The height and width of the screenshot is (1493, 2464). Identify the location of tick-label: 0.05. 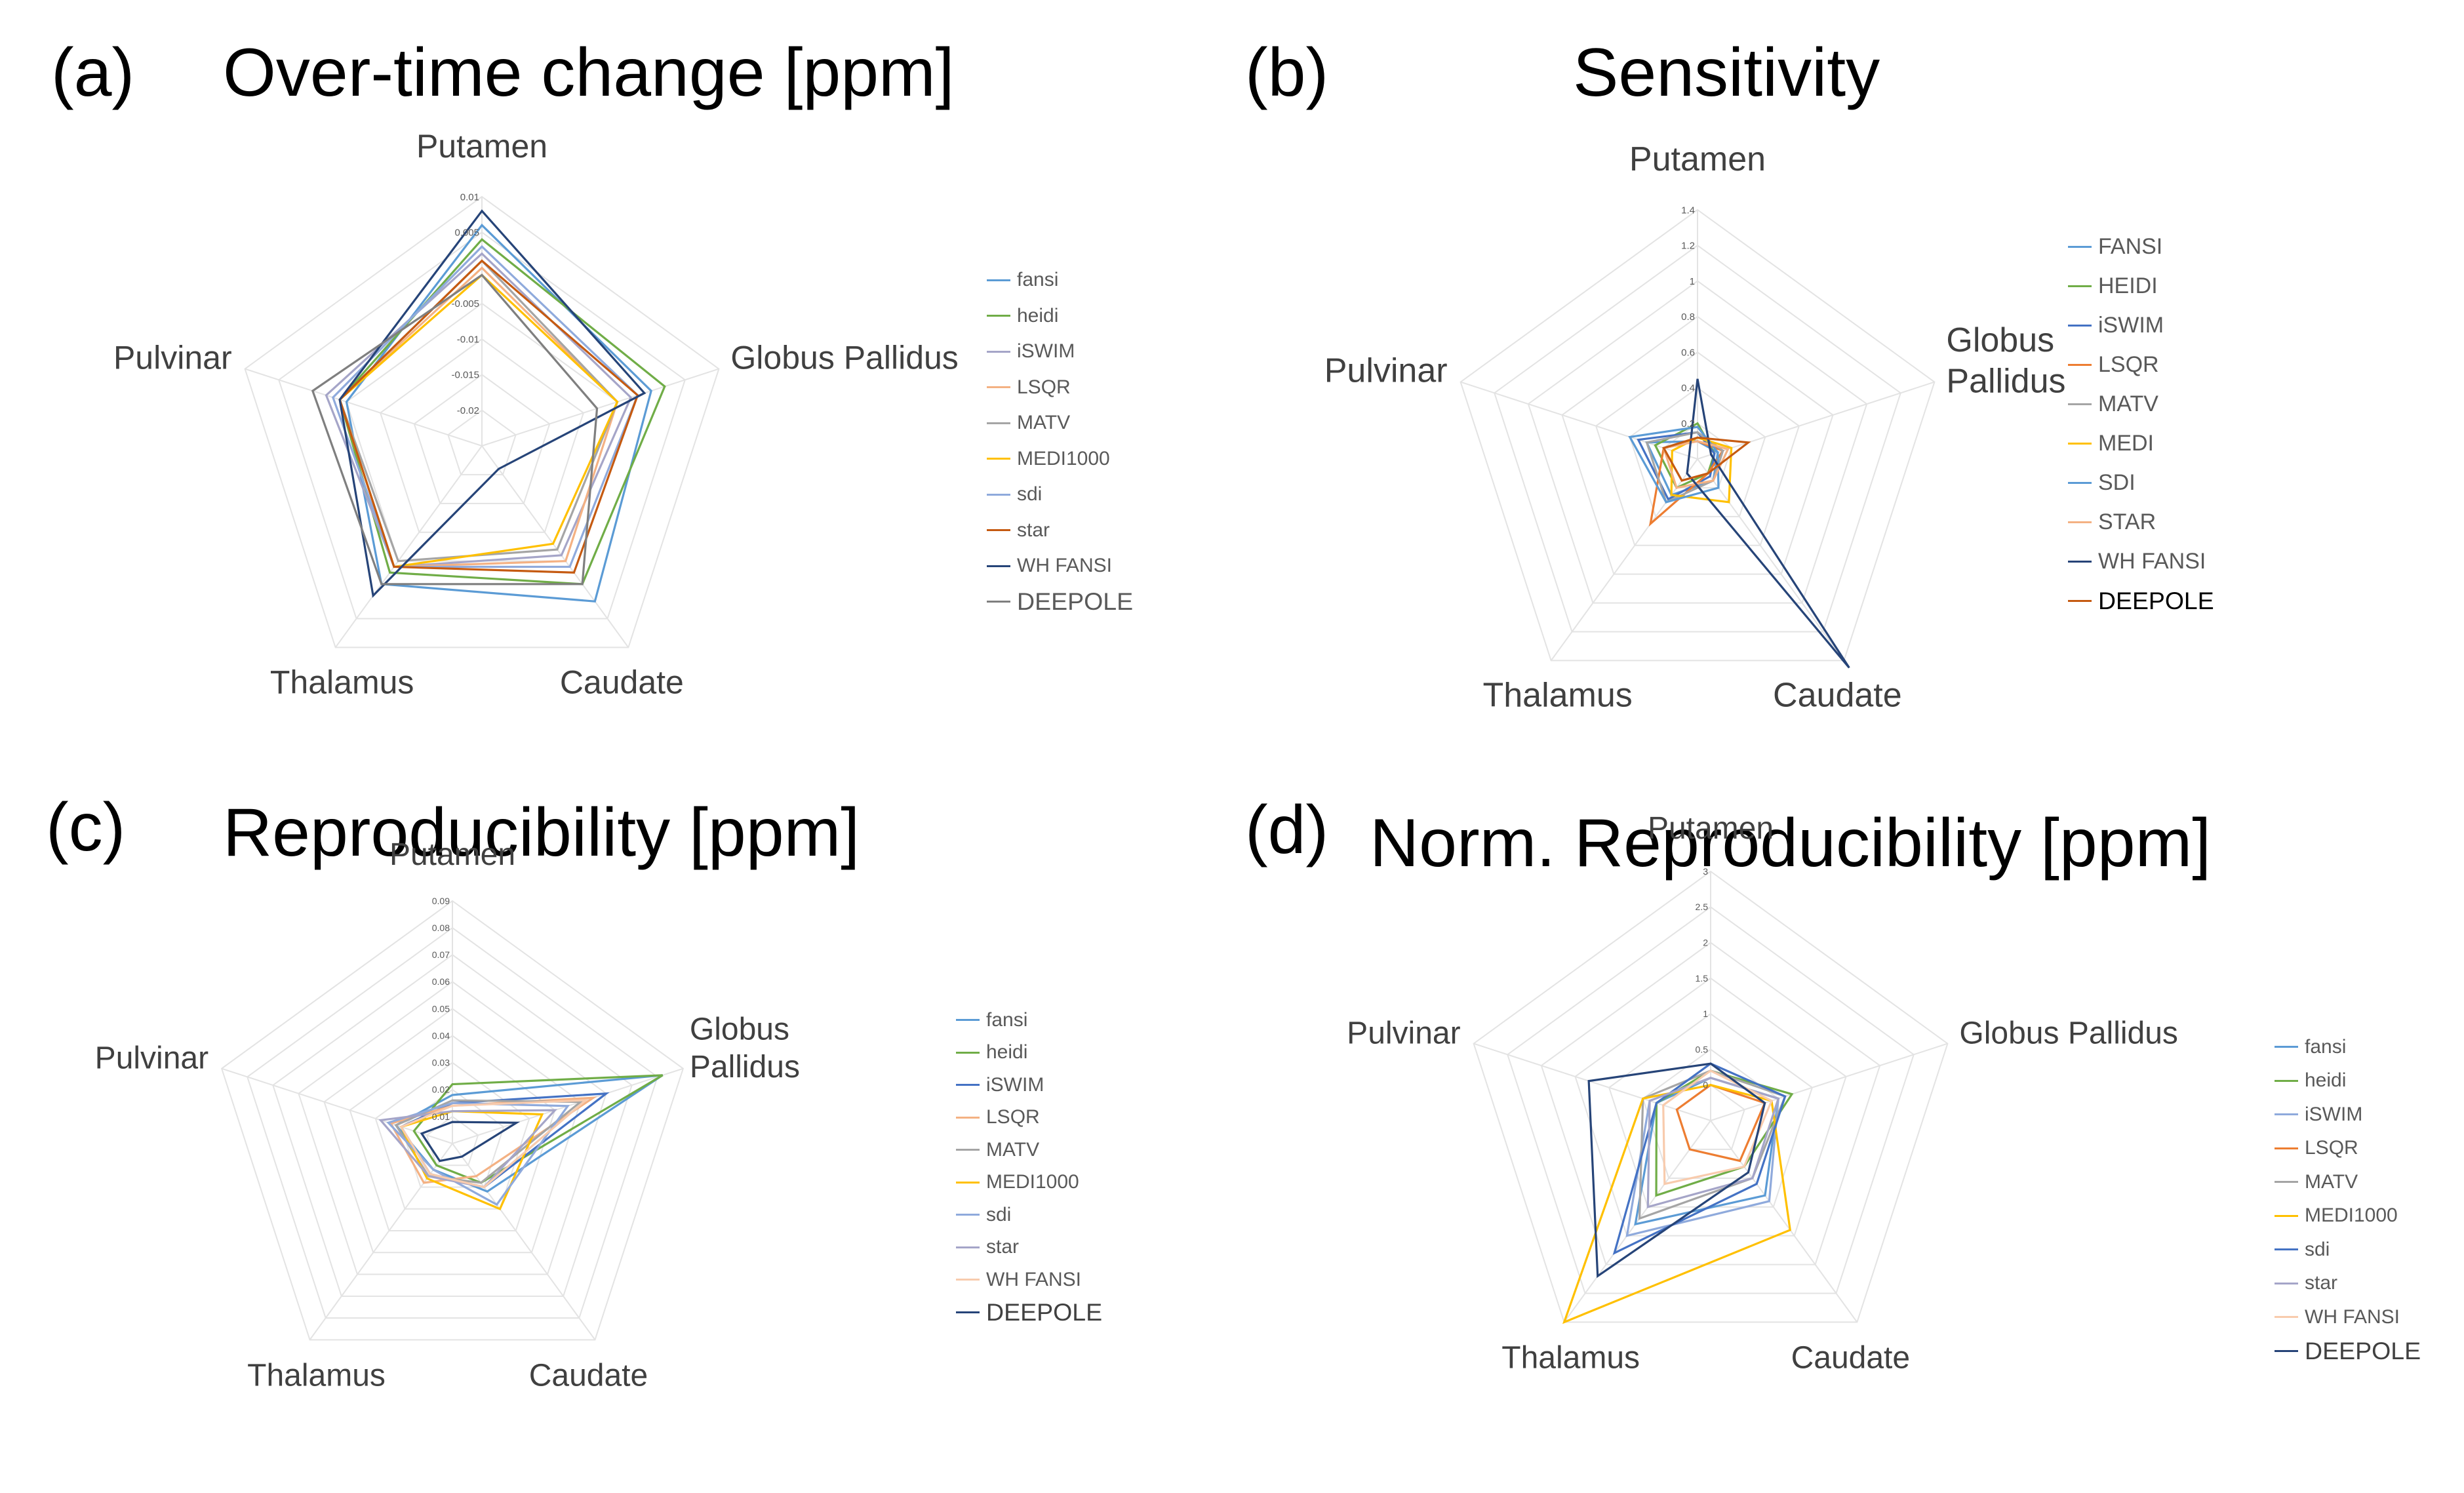
(441, 1008).